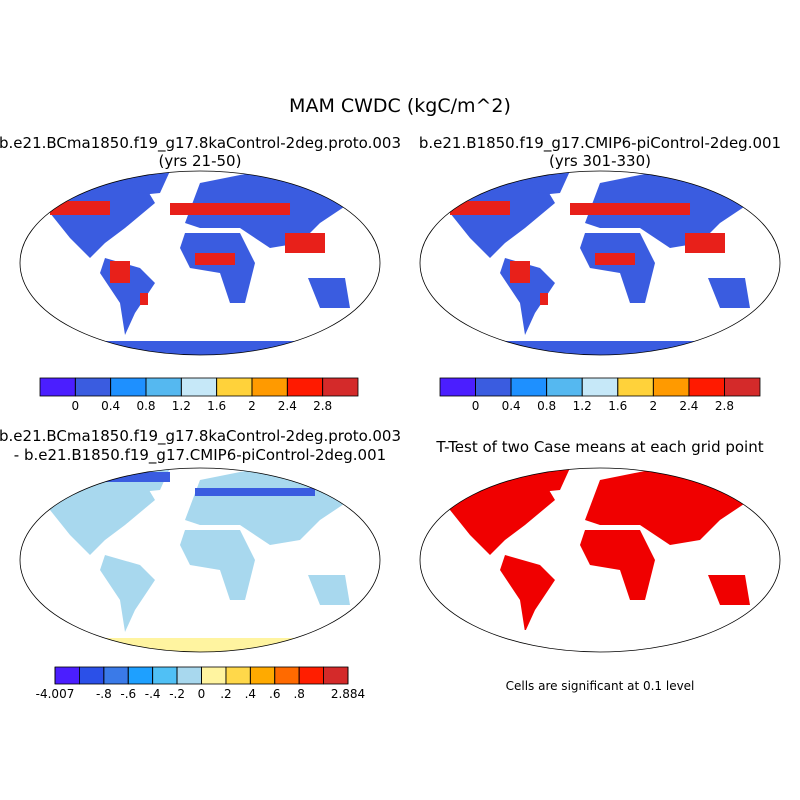  Describe the element at coordinates (250, 694) in the screenshot. I see `colorbar-label: .4` at that location.